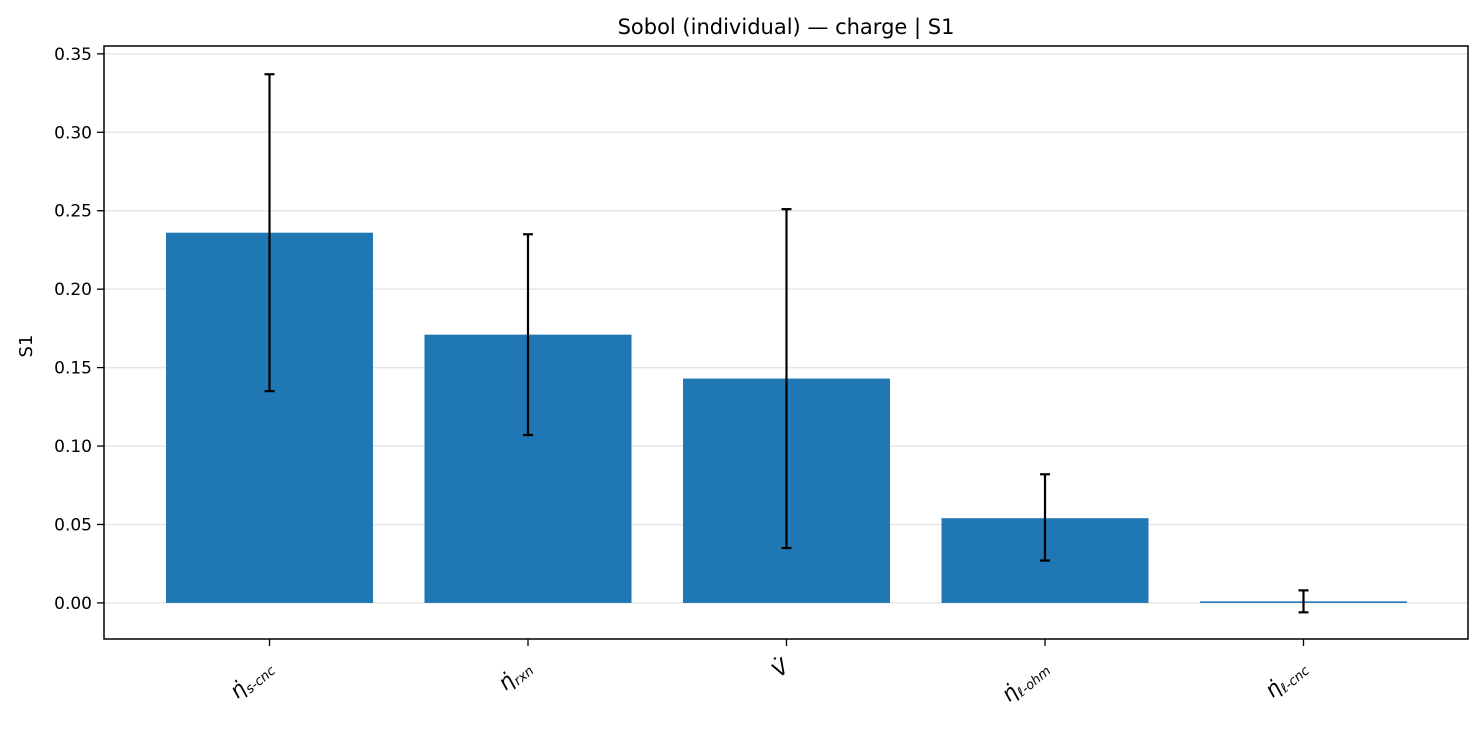 This screenshot has width=1484, height=730. Describe the element at coordinates (73, 290) in the screenshot. I see `y-tick-label: 0.20` at that location.